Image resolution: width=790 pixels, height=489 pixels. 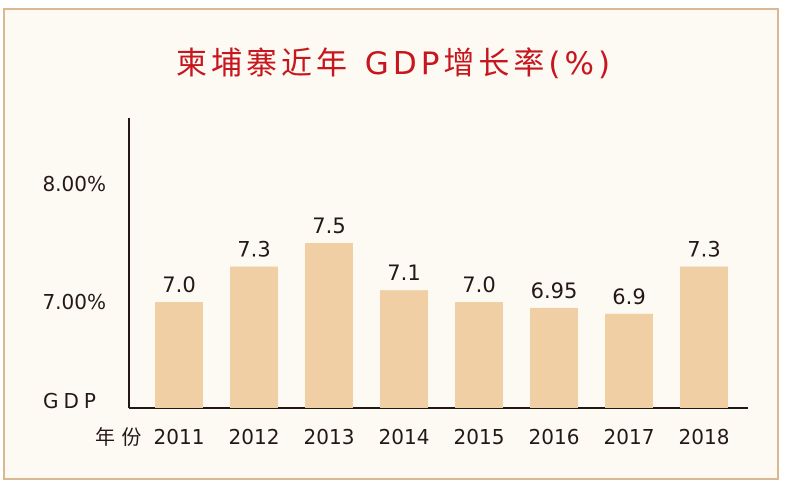 What do you see at coordinates (442, 437) in the screenshot?
I see `x-tick-labels: 2011 2012 2013 2014 2015 2016 2017 2018` at bounding box center [442, 437].